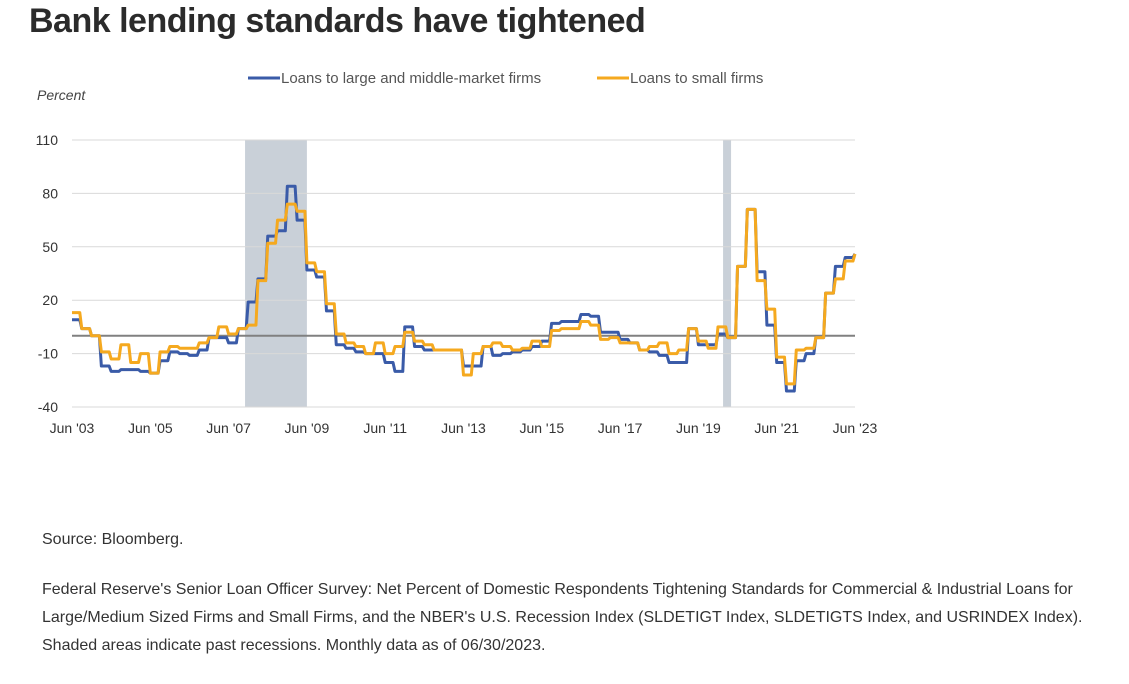 This screenshot has height=684, width=1129. Describe the element at coordinates (150, 428) in the screenshot. I see `x-tick-label: Jun '05` at that location.